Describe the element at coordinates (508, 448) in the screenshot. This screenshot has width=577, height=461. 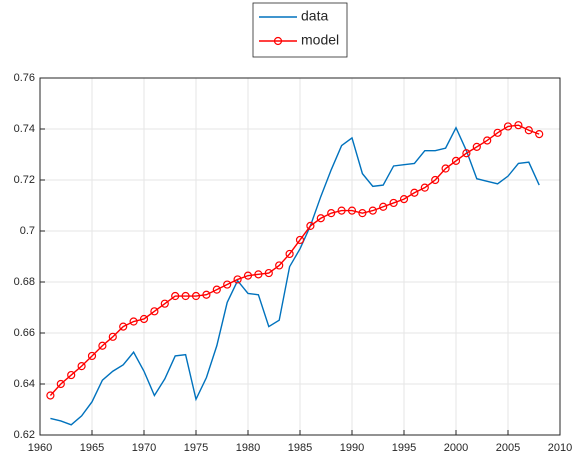
I see `x-tick-label: 2005` at that location.